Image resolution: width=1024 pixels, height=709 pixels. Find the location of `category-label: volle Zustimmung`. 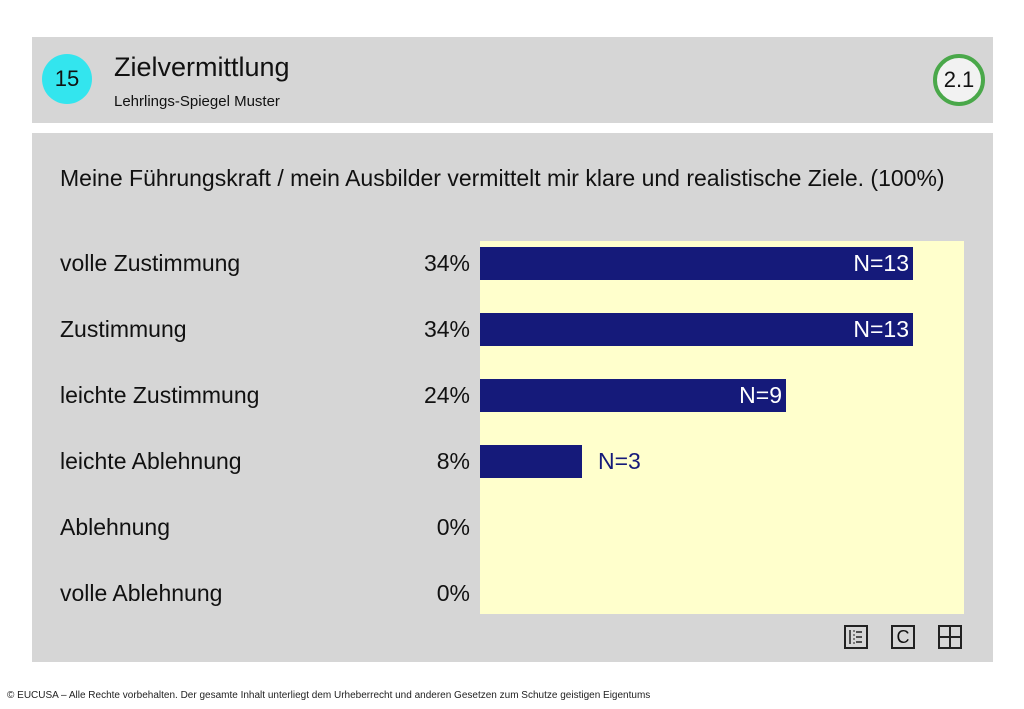

category-label: volle Zustimmung is located at coordinates (150, 263).